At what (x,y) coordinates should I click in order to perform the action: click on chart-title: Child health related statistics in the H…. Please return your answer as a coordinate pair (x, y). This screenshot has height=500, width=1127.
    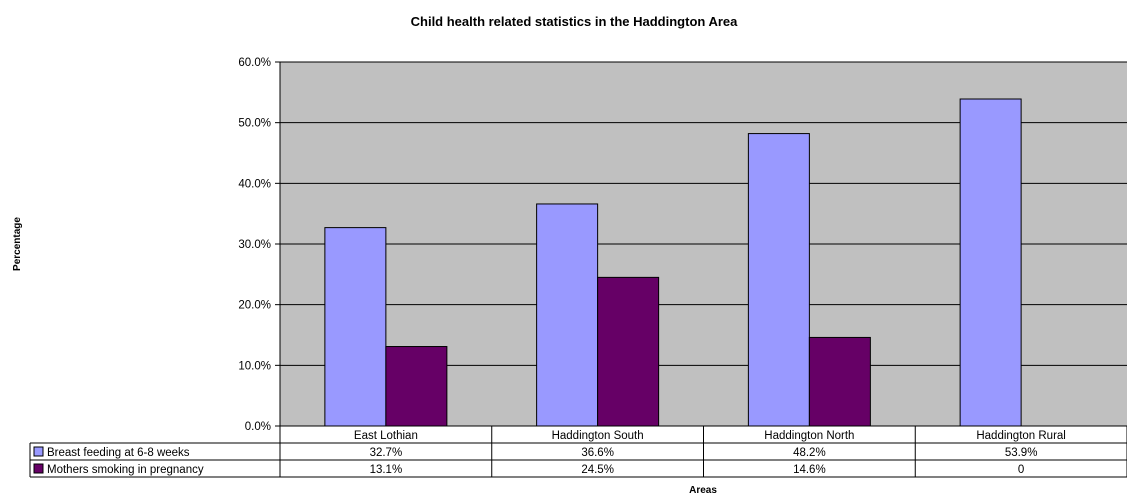
    Looking at the image, I should click on (575, 21).